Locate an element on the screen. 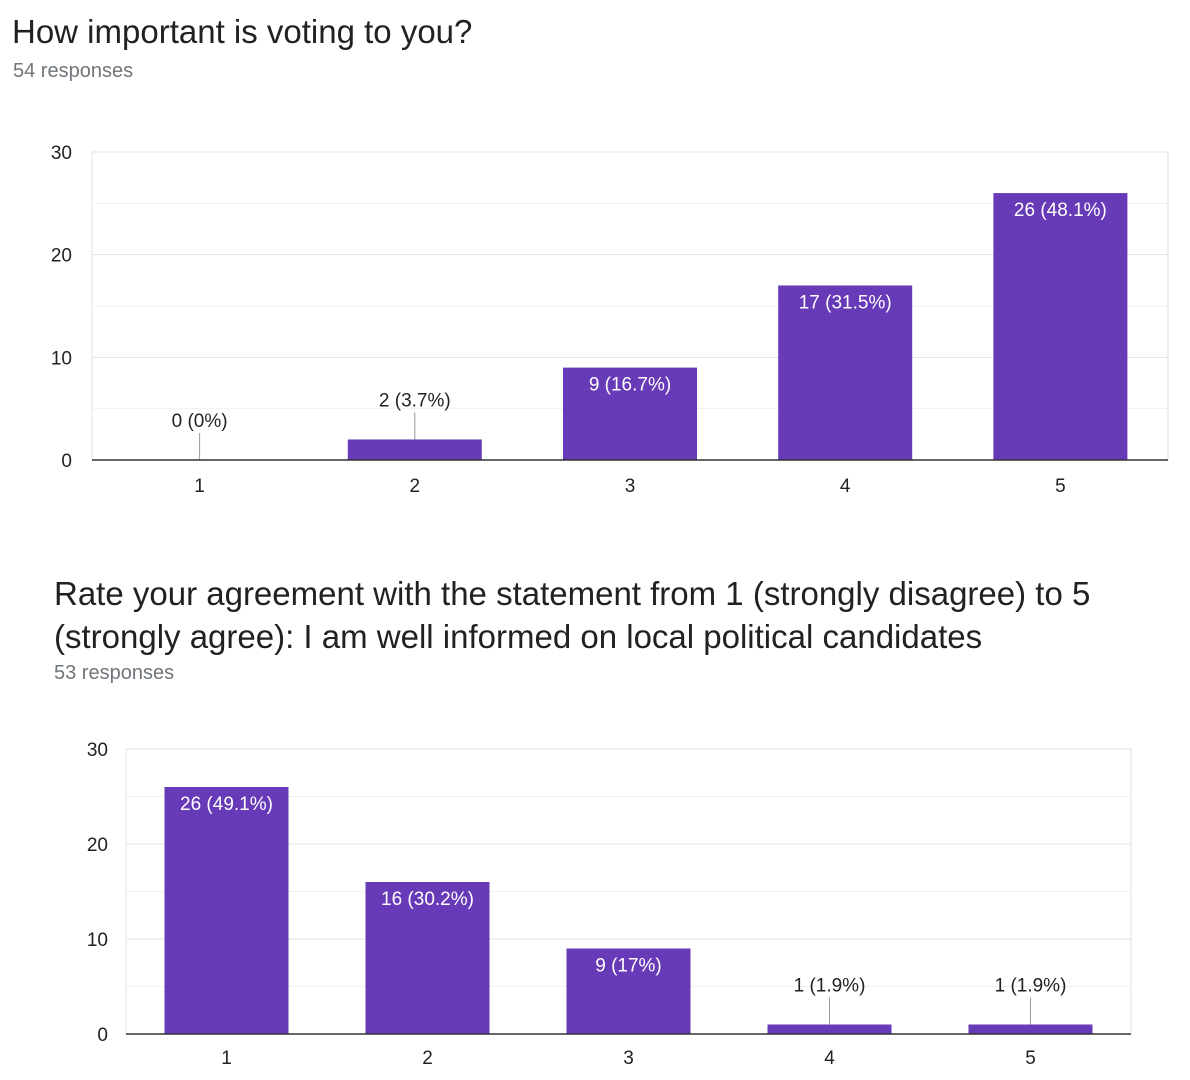 This screenshot has height=1080, width=1190. bar-value-label: 26 (49.1%) is located at coordinates (226, 804).